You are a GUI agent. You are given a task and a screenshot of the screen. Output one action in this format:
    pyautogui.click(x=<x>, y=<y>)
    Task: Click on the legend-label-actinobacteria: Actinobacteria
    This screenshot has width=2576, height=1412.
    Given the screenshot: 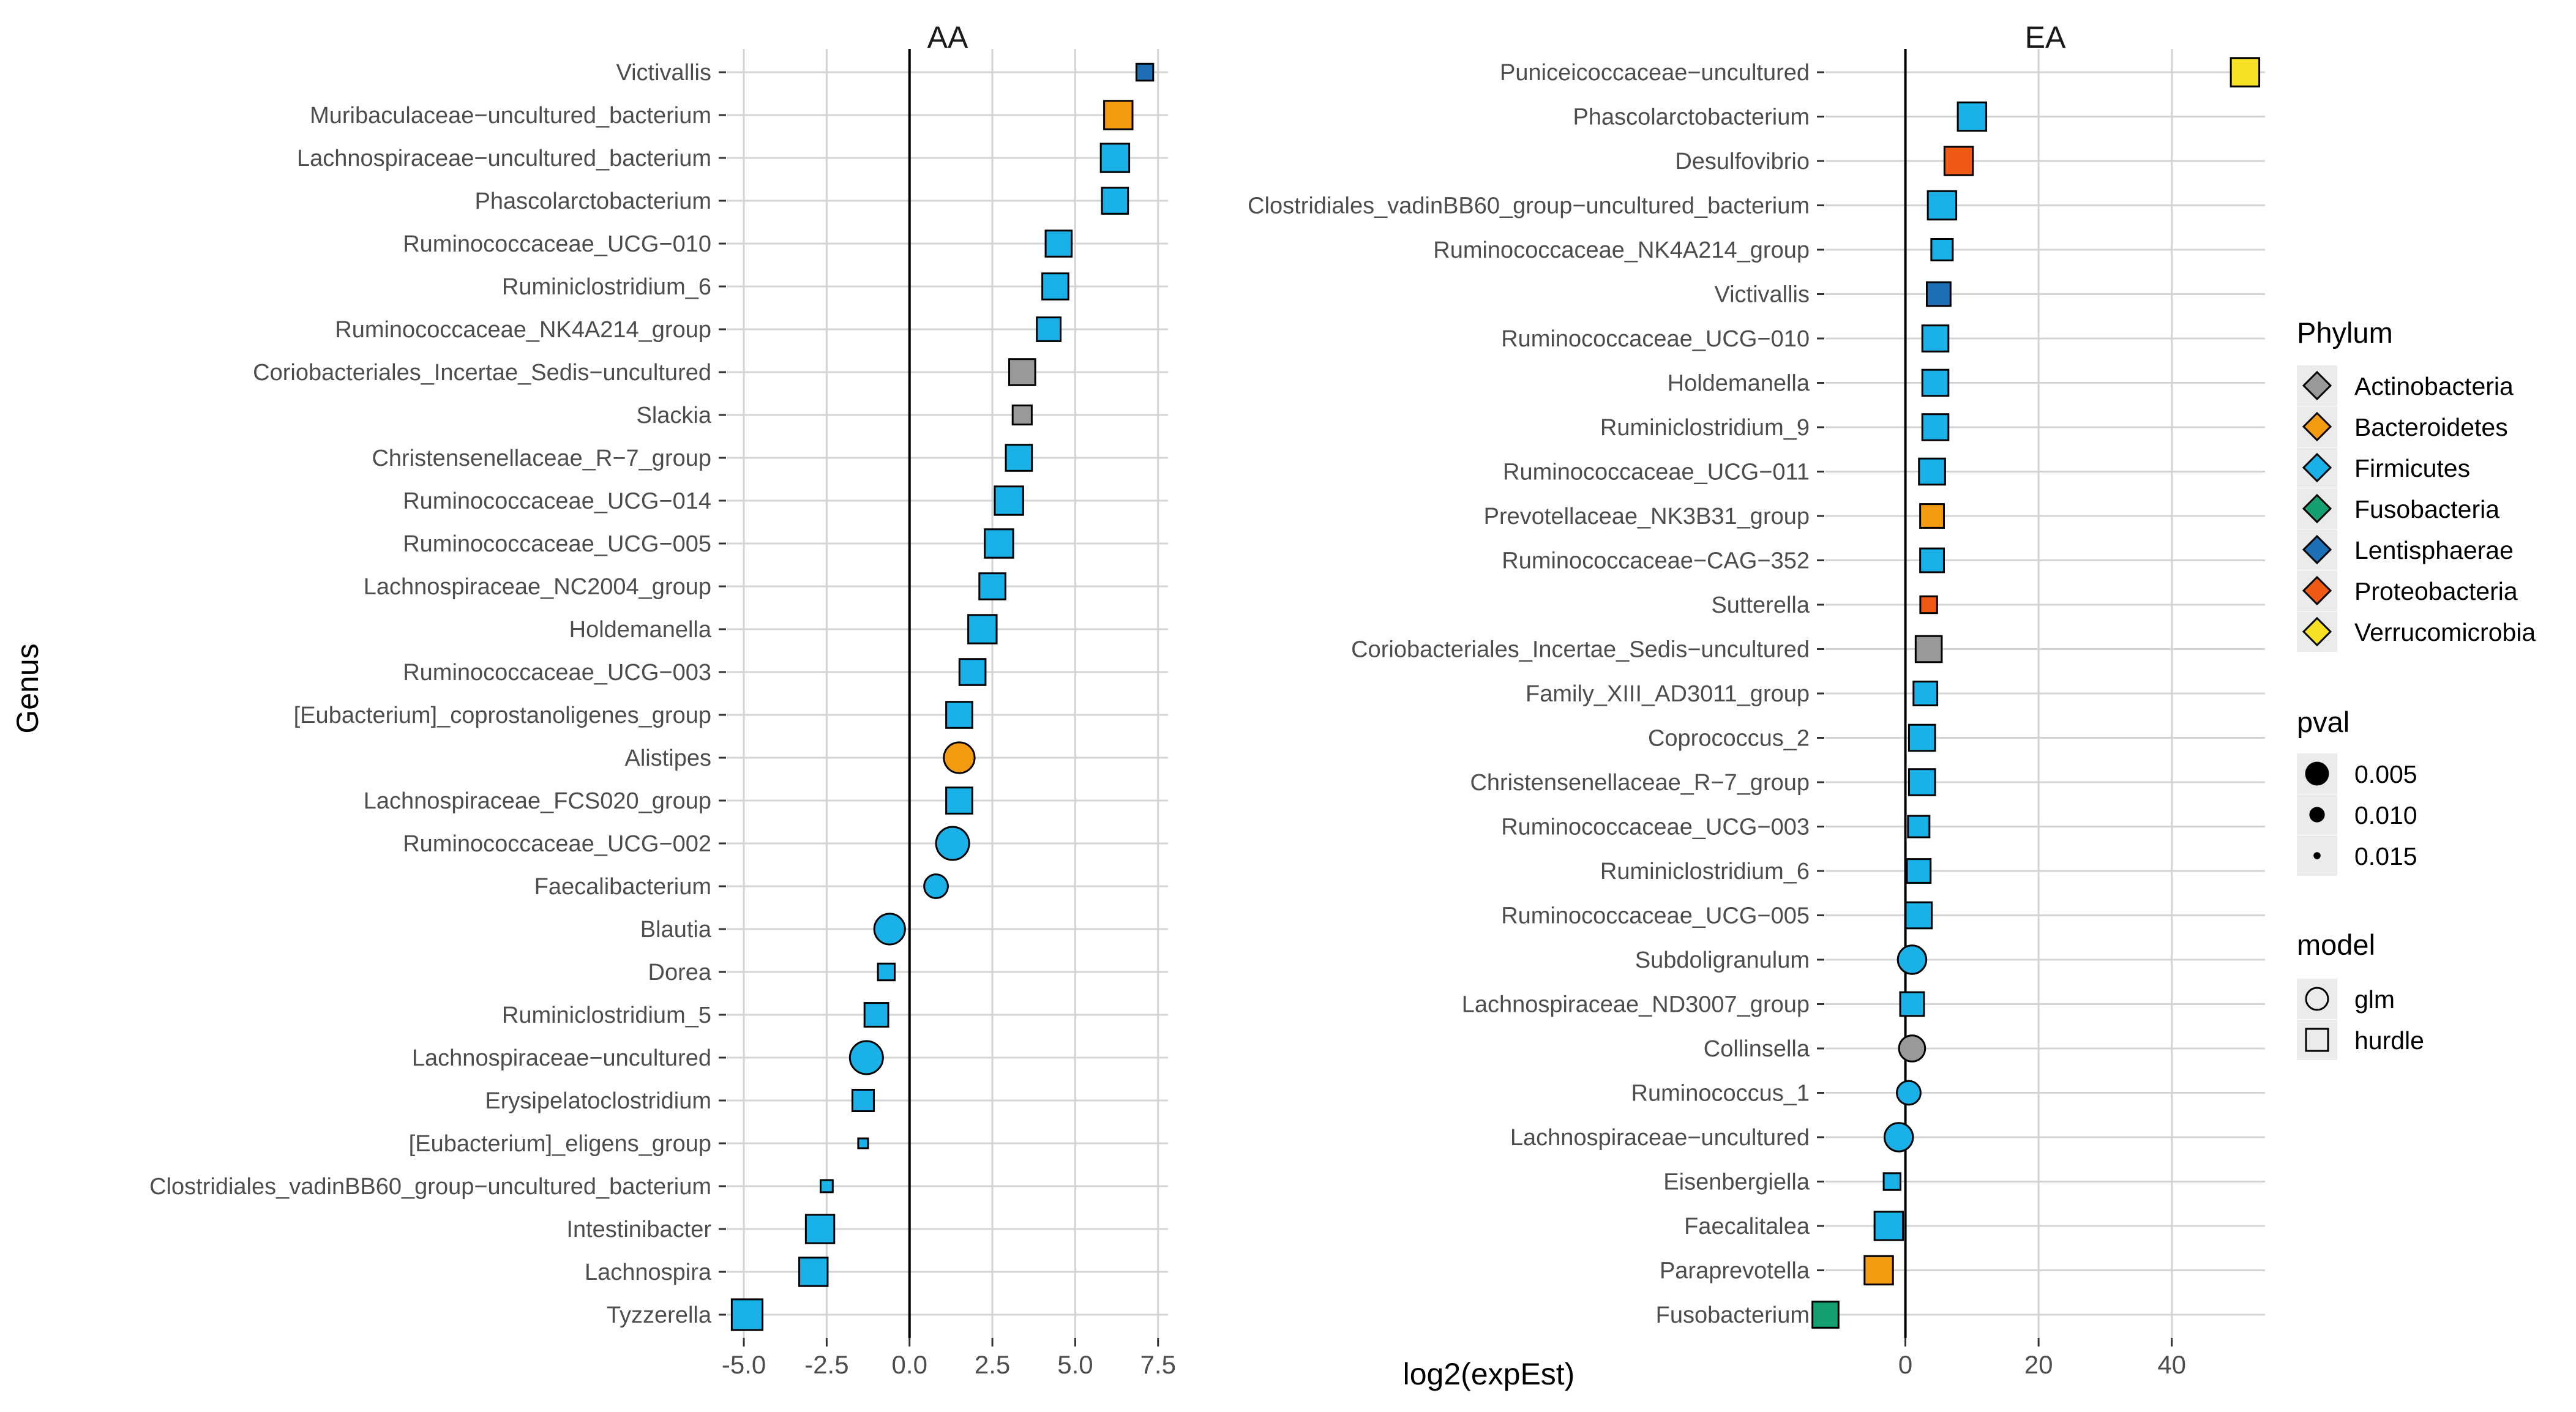 What is the action you would take?
    pyautogui.click(x=2434, y=386)
    